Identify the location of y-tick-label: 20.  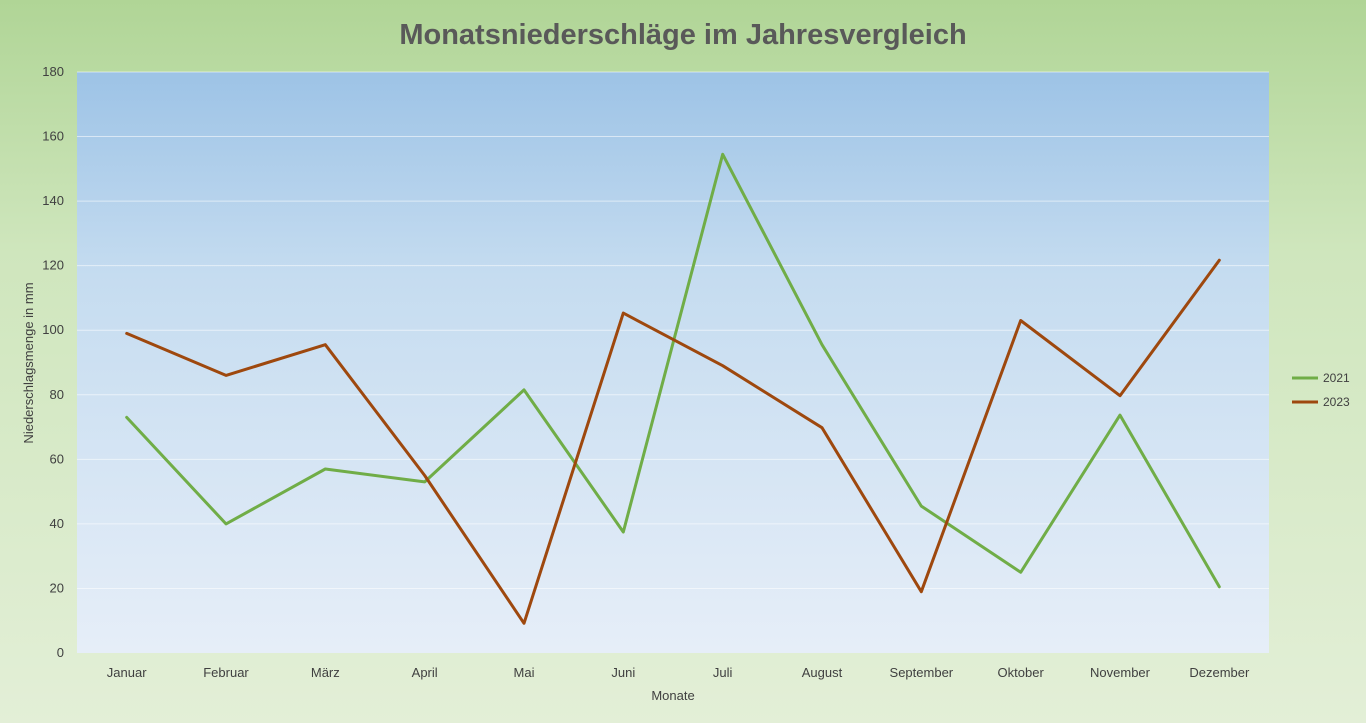
(57, 587).